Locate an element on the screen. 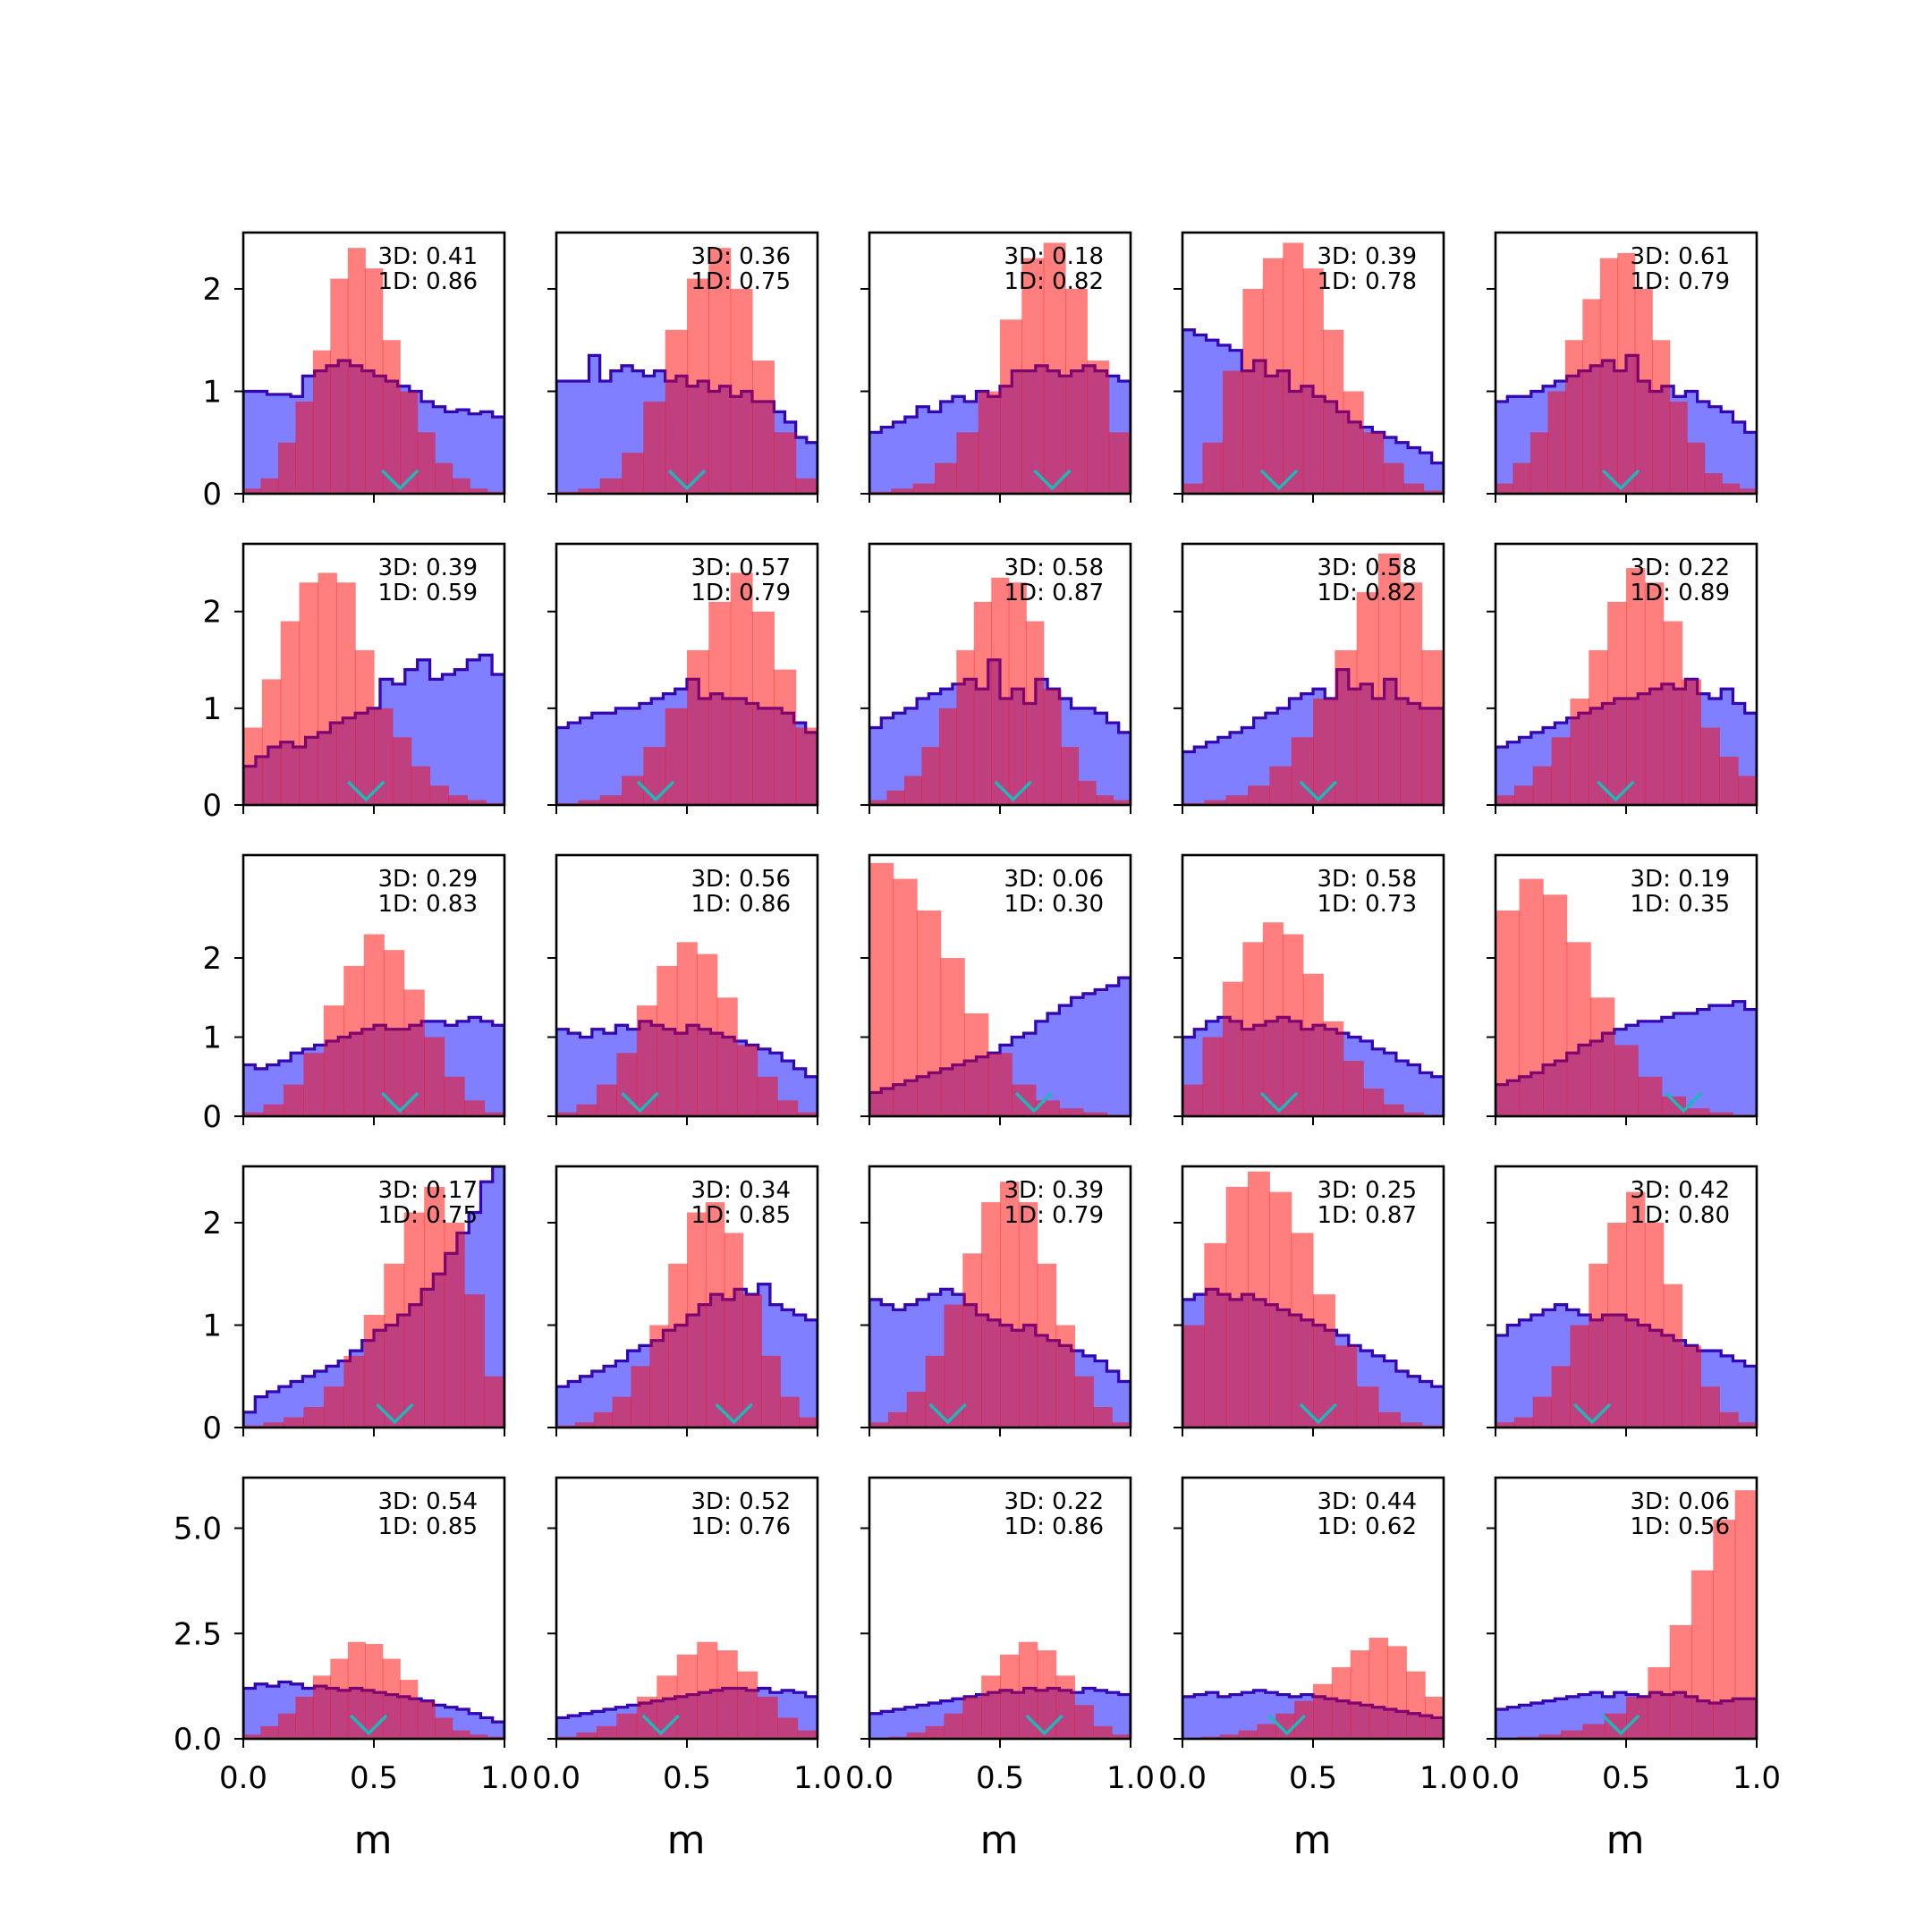  x-axis-label-col-5: m is located at coordinates (1625, 1840).